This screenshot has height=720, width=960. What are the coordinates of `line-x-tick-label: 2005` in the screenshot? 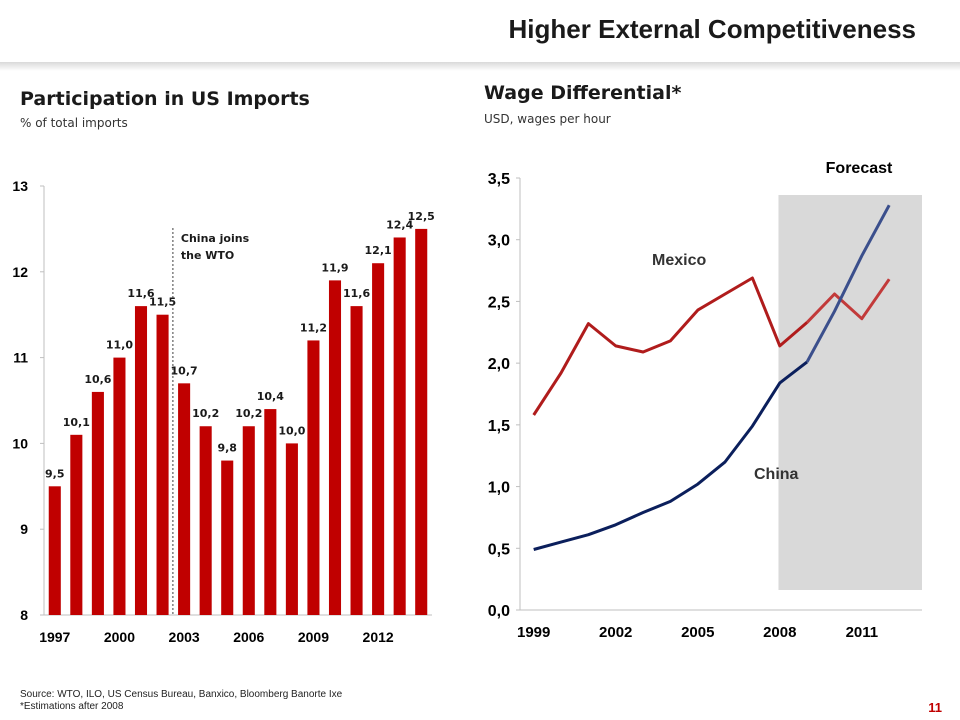 It's located at (697, 632).